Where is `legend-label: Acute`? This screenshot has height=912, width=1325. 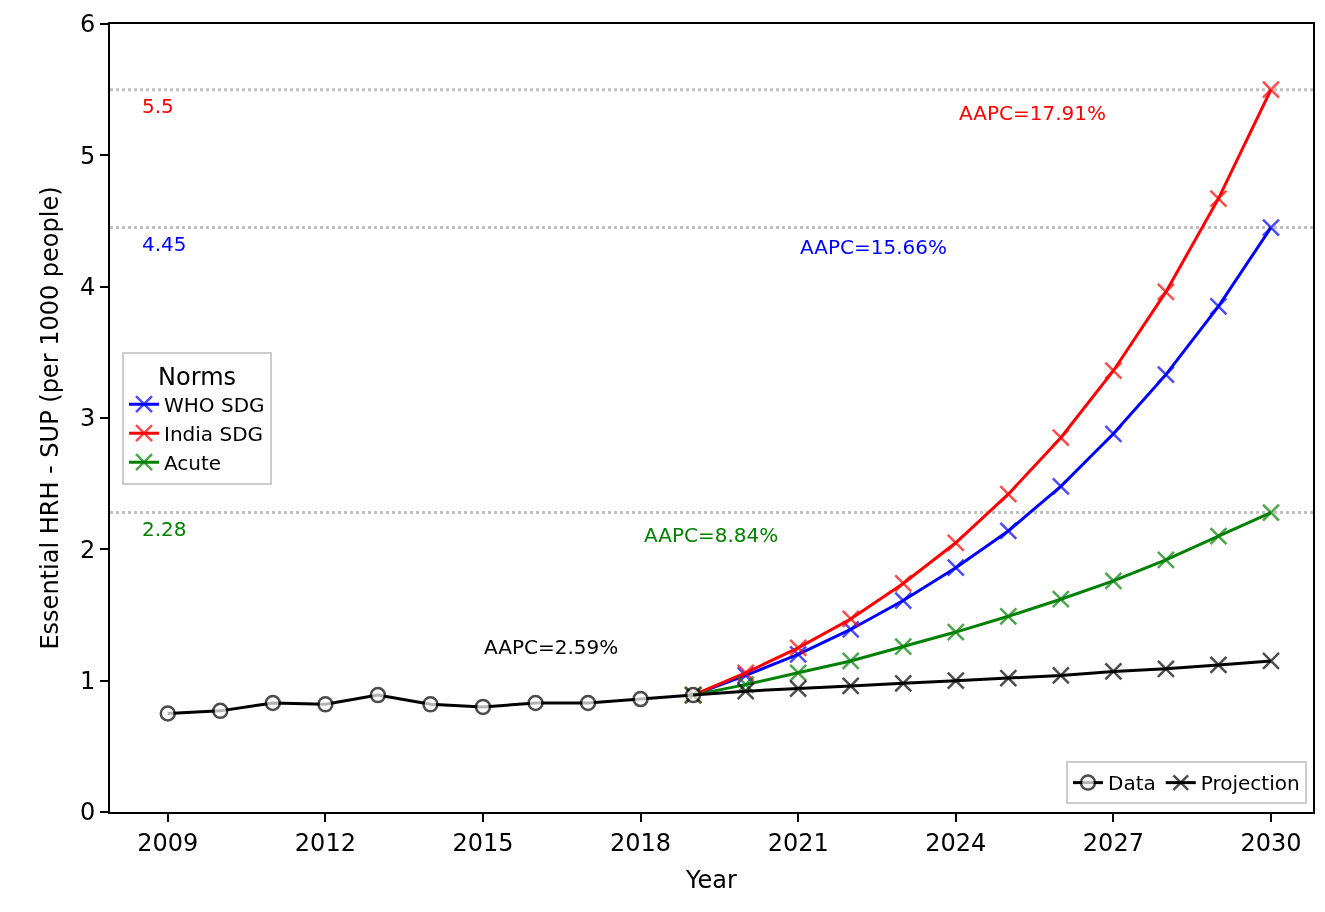
legend-label: Acute is located at coordinates (193, 463).